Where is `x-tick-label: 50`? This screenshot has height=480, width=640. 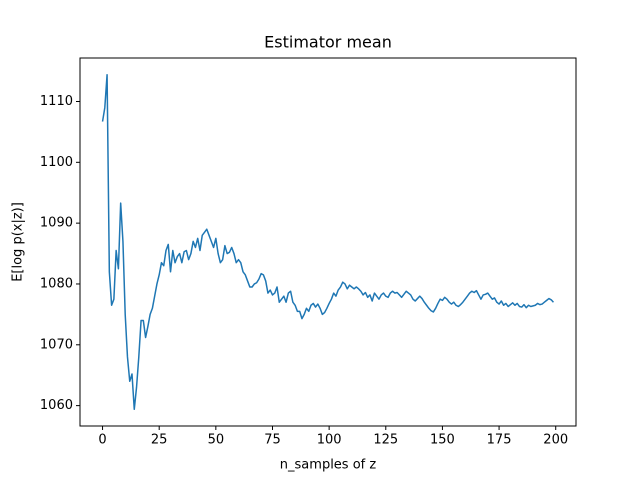 x-tick-label: 50 is located at coordinates (216, 440).